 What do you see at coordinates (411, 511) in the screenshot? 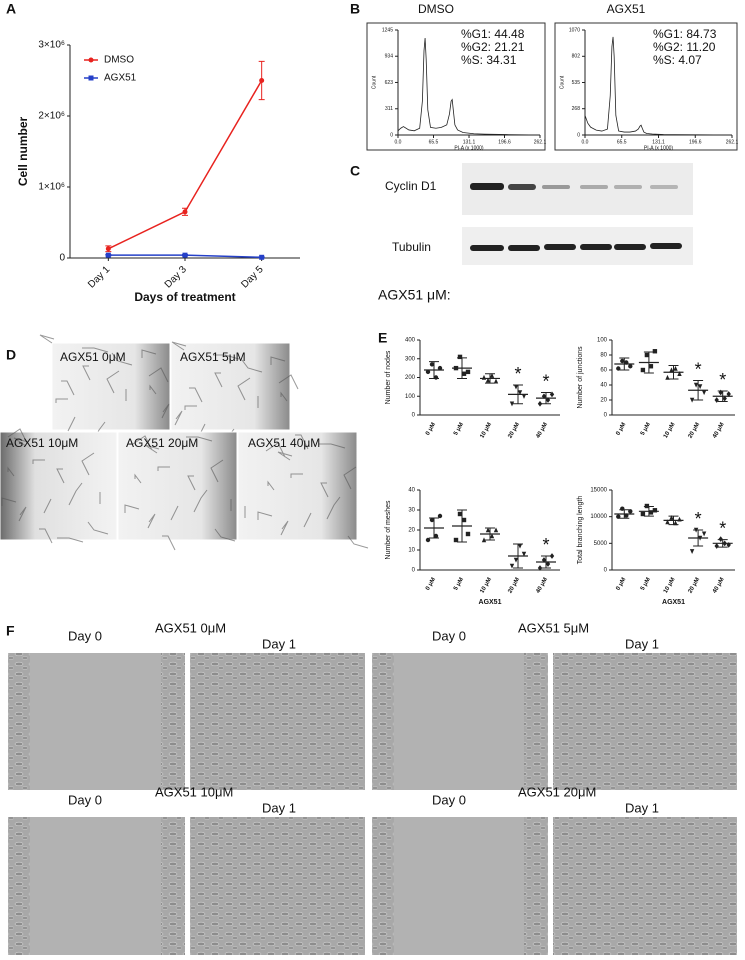
I see `y-tick-label: 30` at bounding box center [411, 511].